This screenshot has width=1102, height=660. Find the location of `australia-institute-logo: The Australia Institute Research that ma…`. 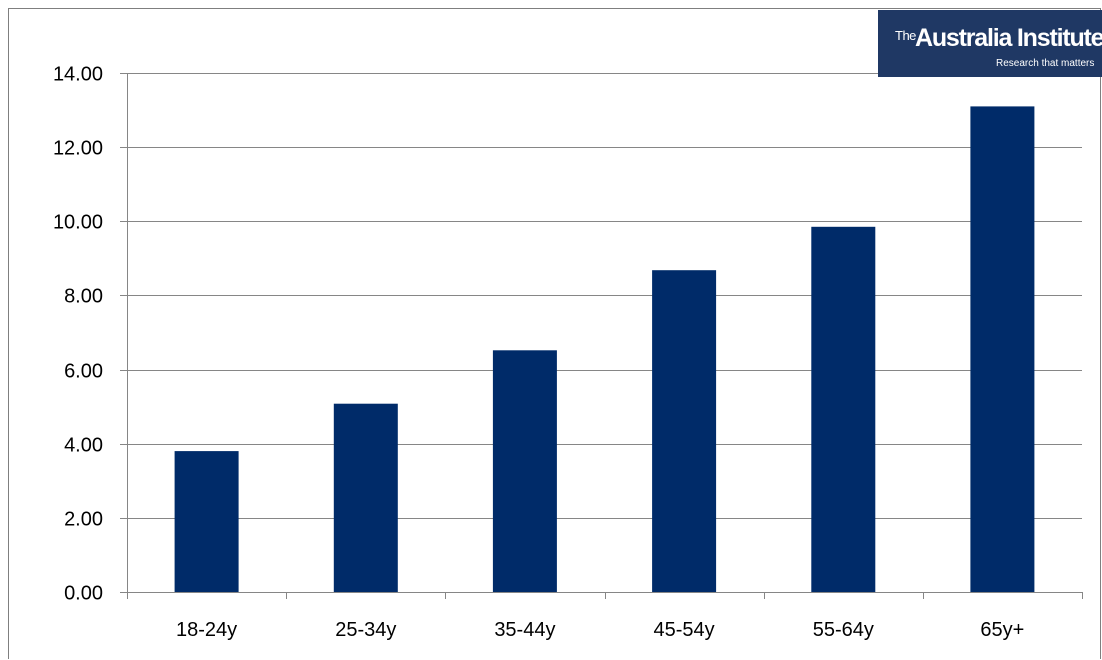

australia-institute-logo: The Australia Institute Research that ma… is located at coordinates (990, 43).